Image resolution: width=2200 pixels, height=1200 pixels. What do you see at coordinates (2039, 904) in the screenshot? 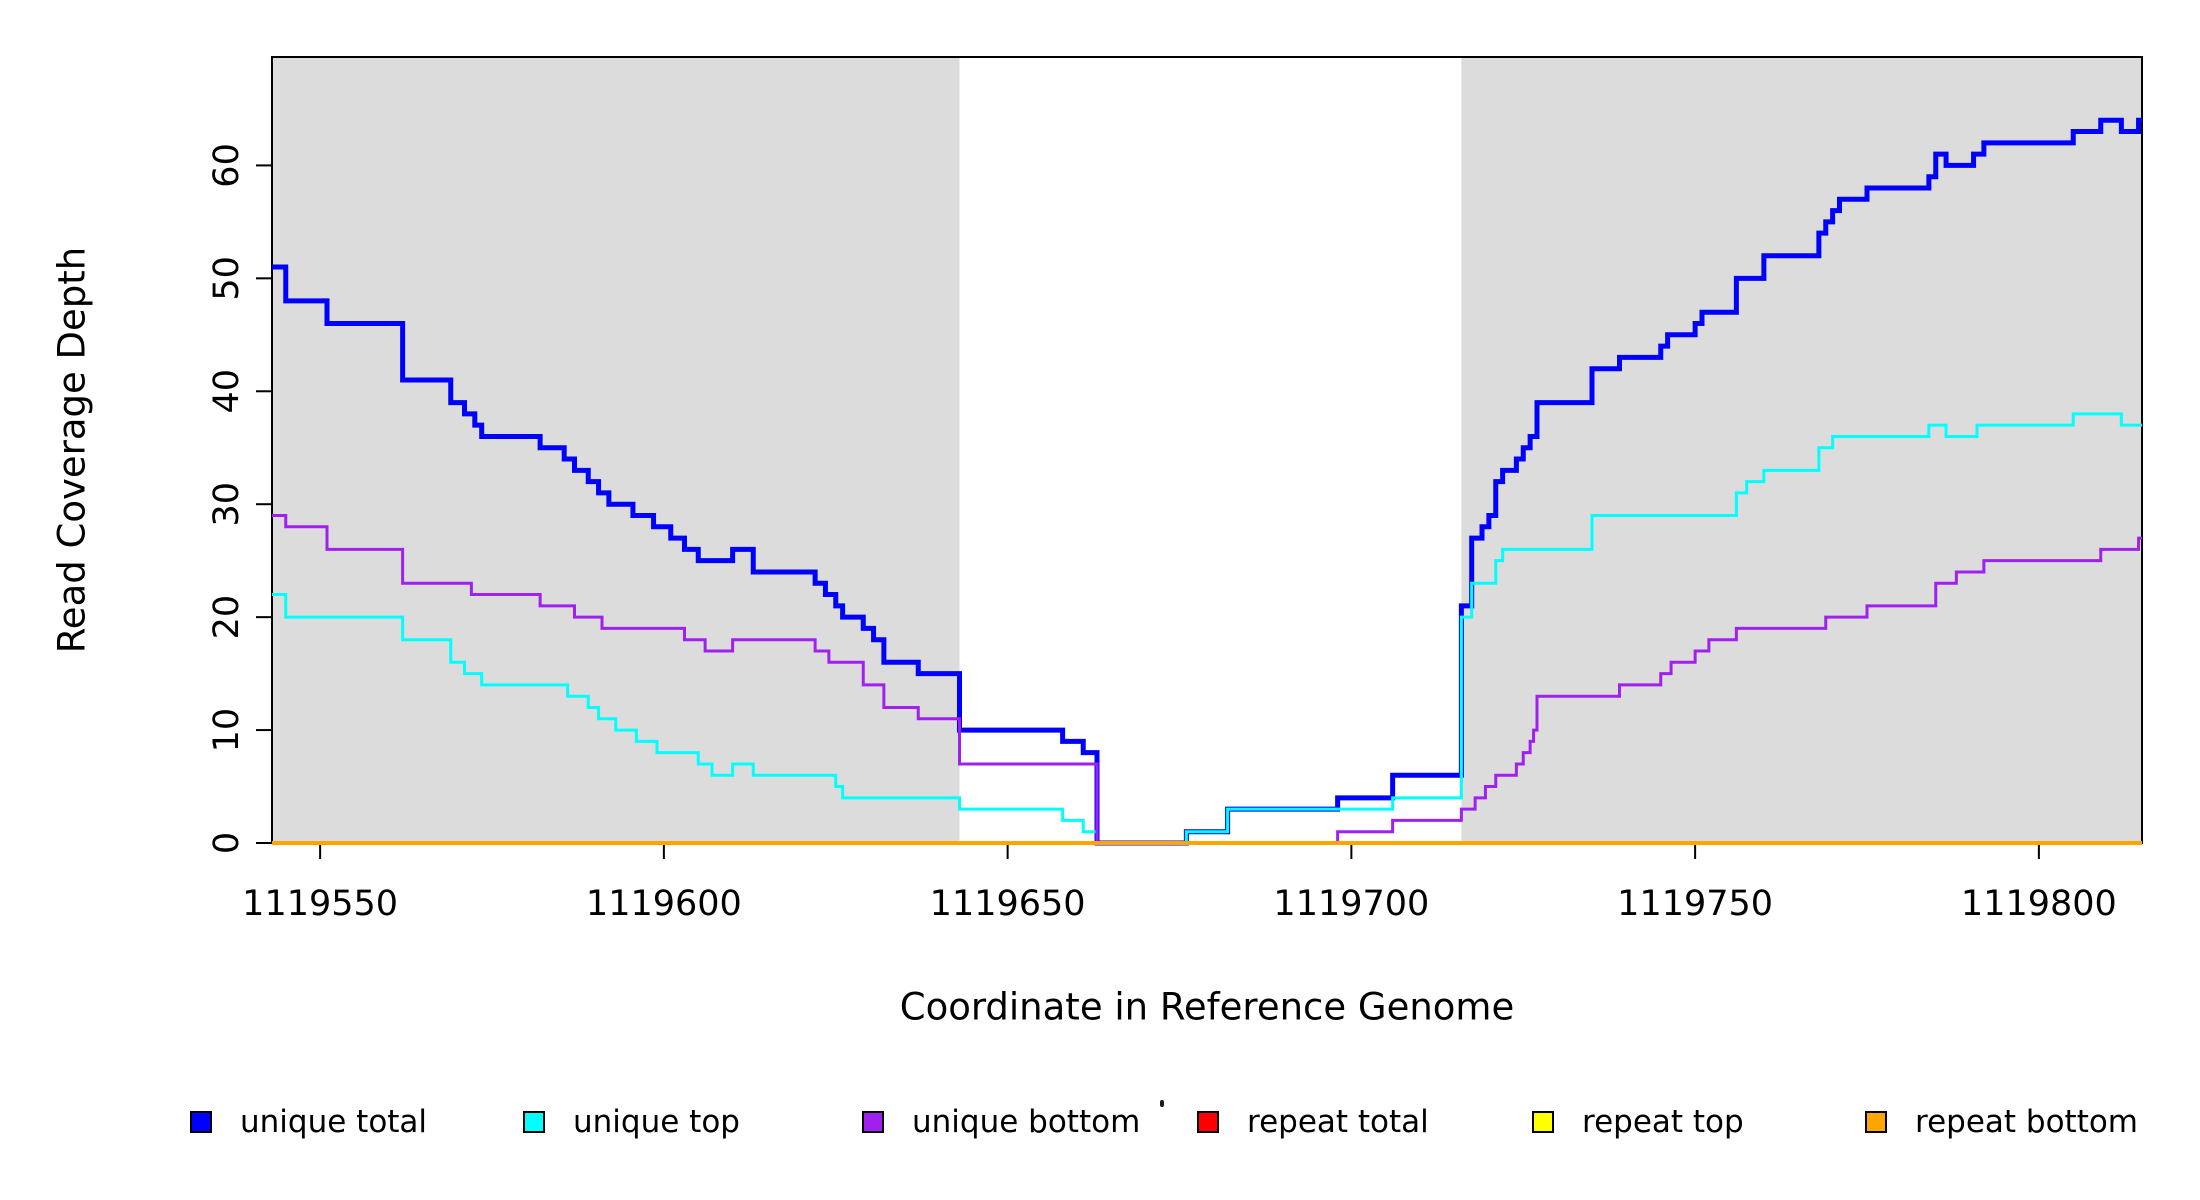
I see `x-tick-label: 1119800` at bounding box center [2039, 904].